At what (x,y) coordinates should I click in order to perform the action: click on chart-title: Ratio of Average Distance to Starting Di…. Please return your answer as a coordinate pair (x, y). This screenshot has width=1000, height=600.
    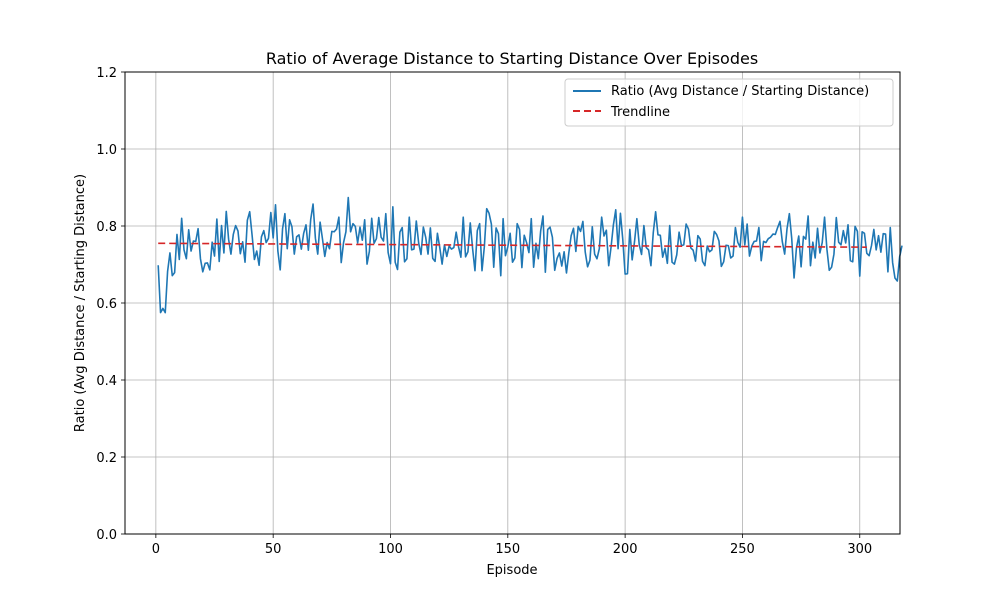
    Looking at the image, I should click on (512, 58).